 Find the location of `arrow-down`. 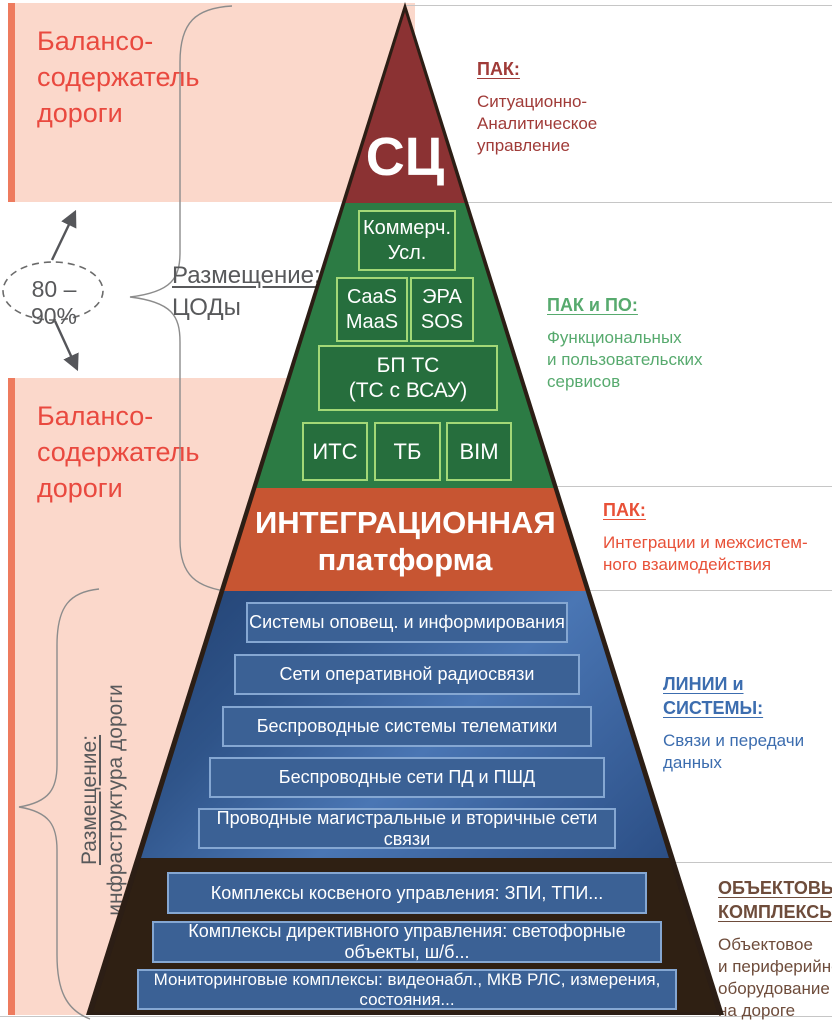

arrow-down is located at coordinates (66, 346).